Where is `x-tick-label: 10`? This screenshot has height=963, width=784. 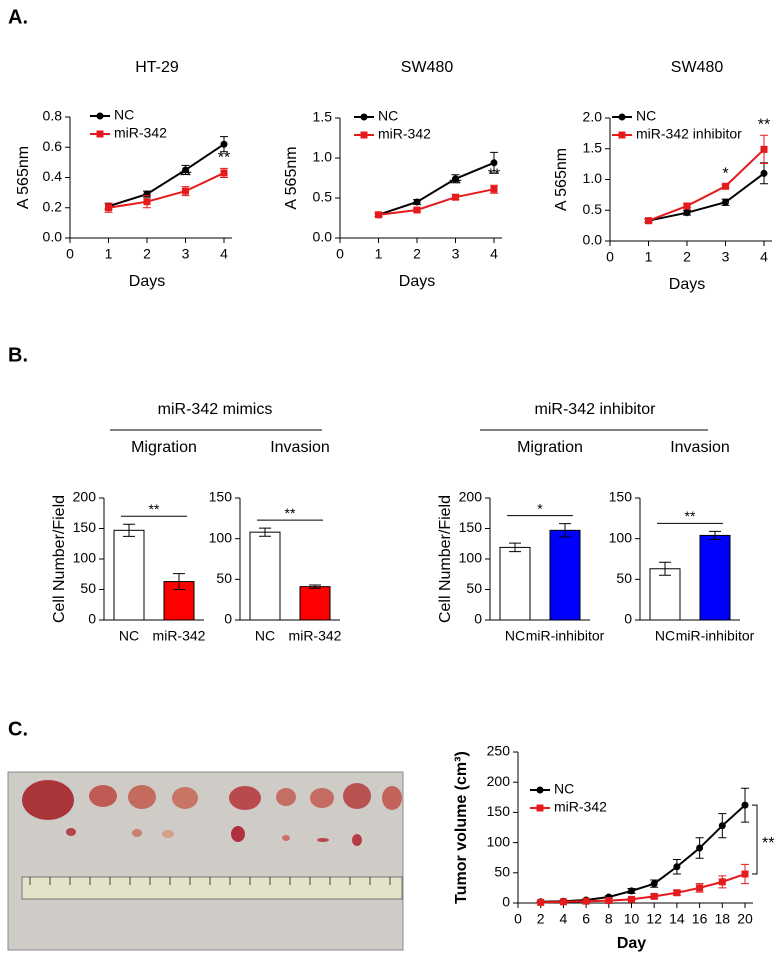
x-tick-label: 10 is located at coordinates (632, 919).